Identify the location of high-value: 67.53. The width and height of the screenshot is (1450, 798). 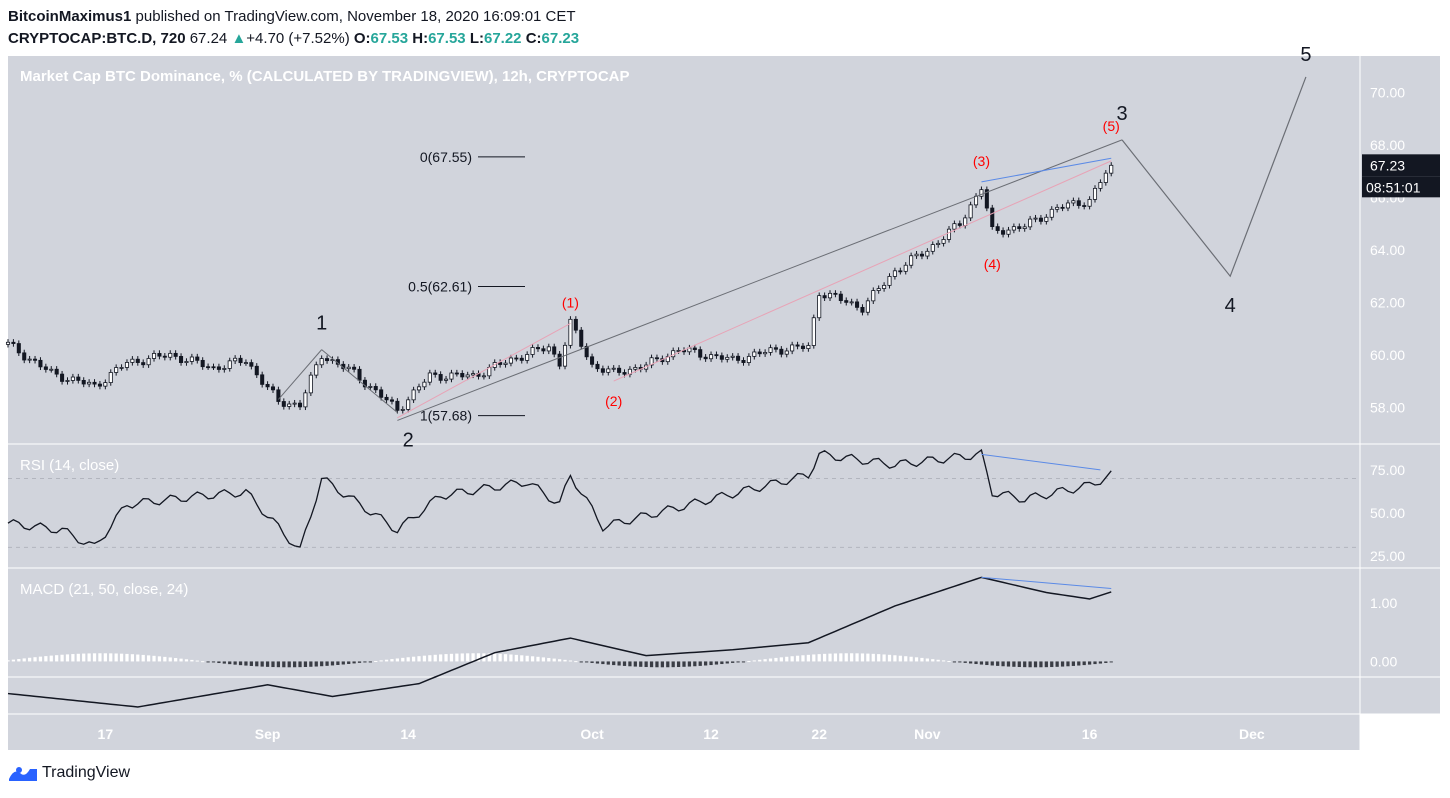
(447, 38).